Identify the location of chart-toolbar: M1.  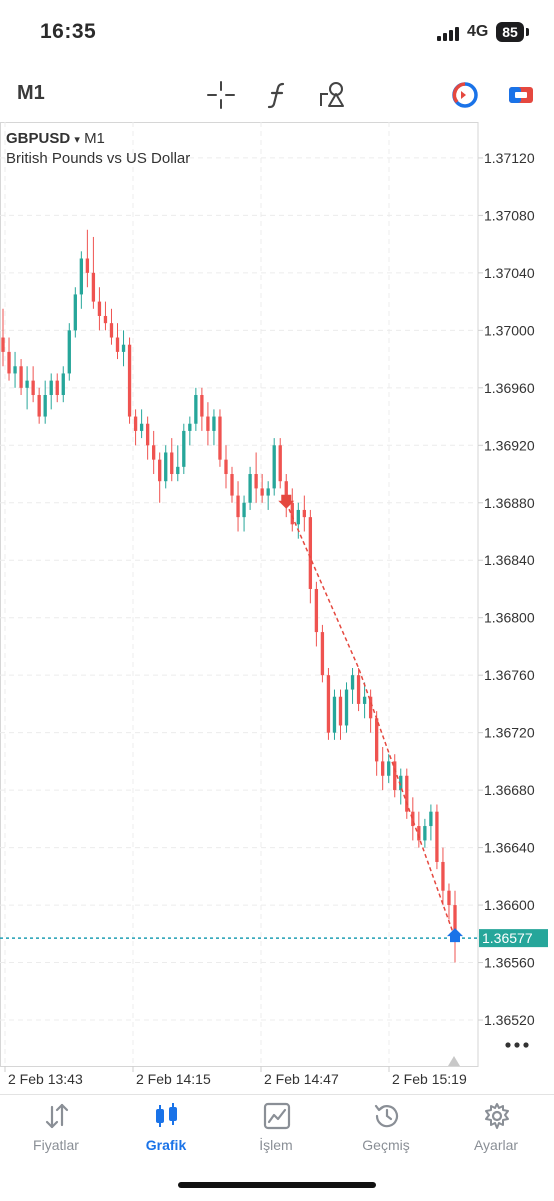
(277, 95).